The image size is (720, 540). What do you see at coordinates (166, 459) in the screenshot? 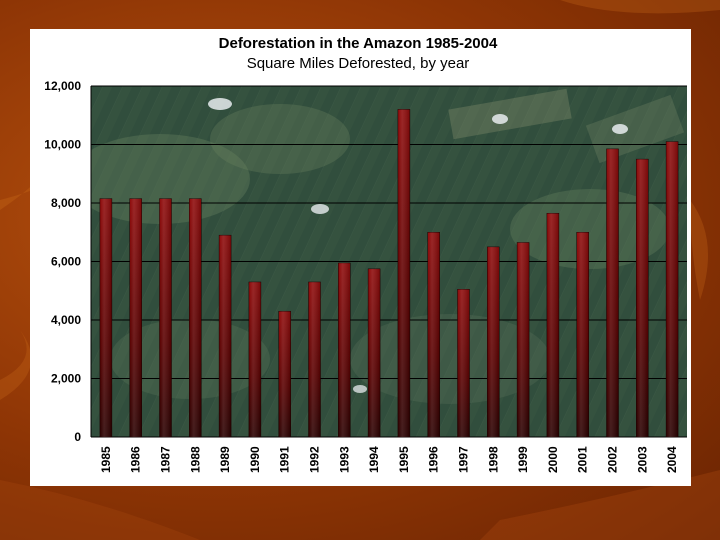
I see `x-tick-label-1987: 1987` at bounding box center [166, 459].